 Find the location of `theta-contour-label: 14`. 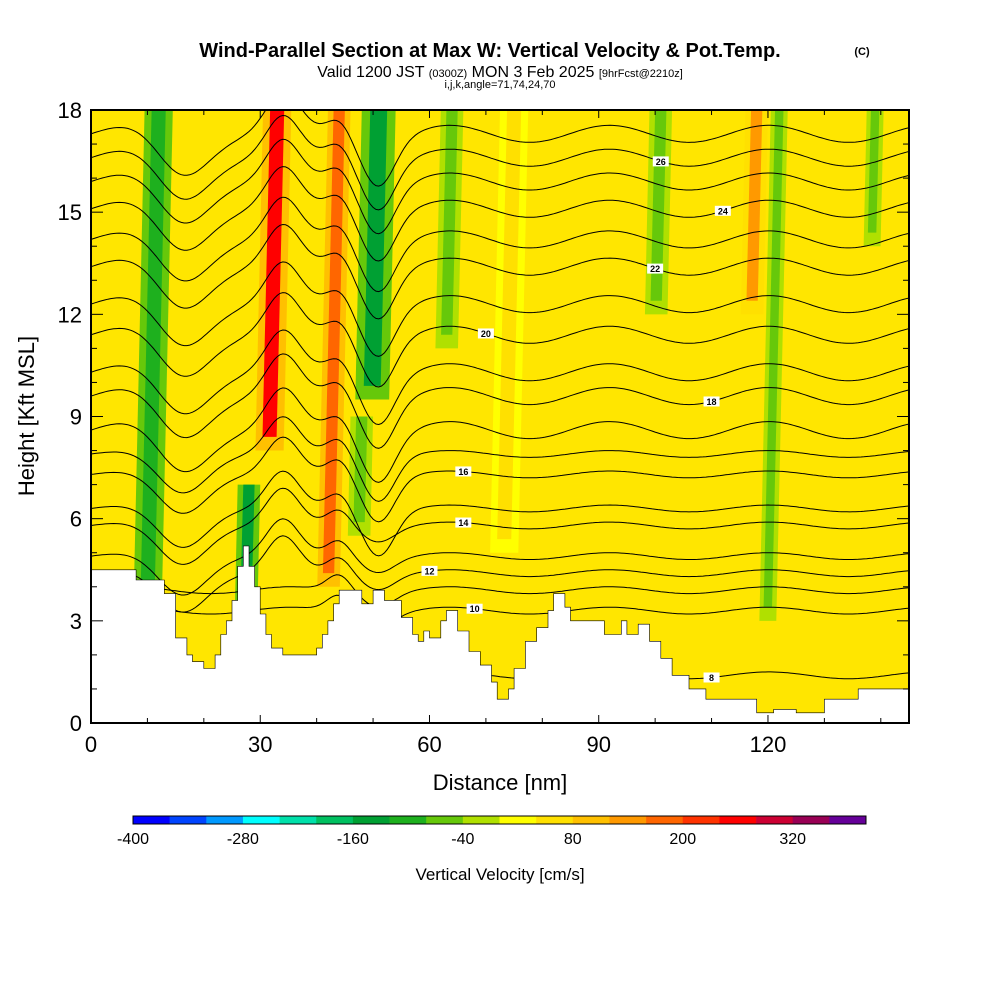

theta-contour-label: 14 is located at coordinates (463, 523).